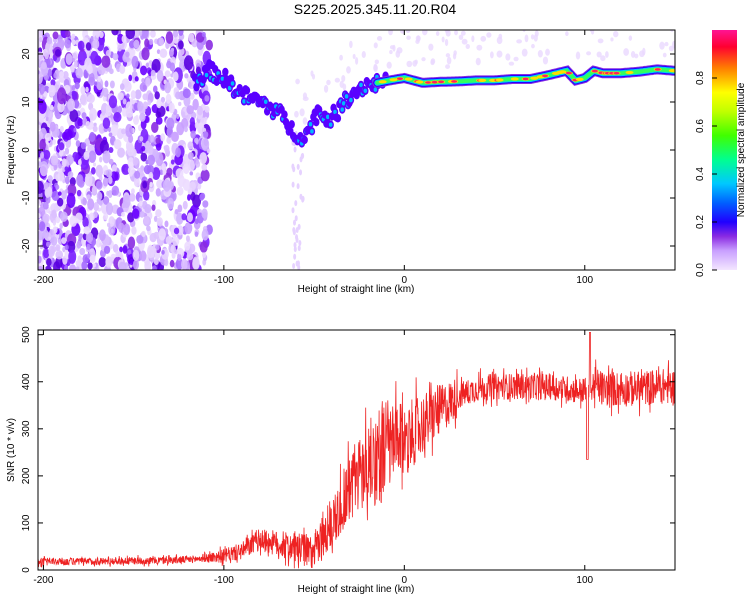  Describe the element at coordinates (405, 280) in the screenshot. I see `x-tick-label: 0` at that location.